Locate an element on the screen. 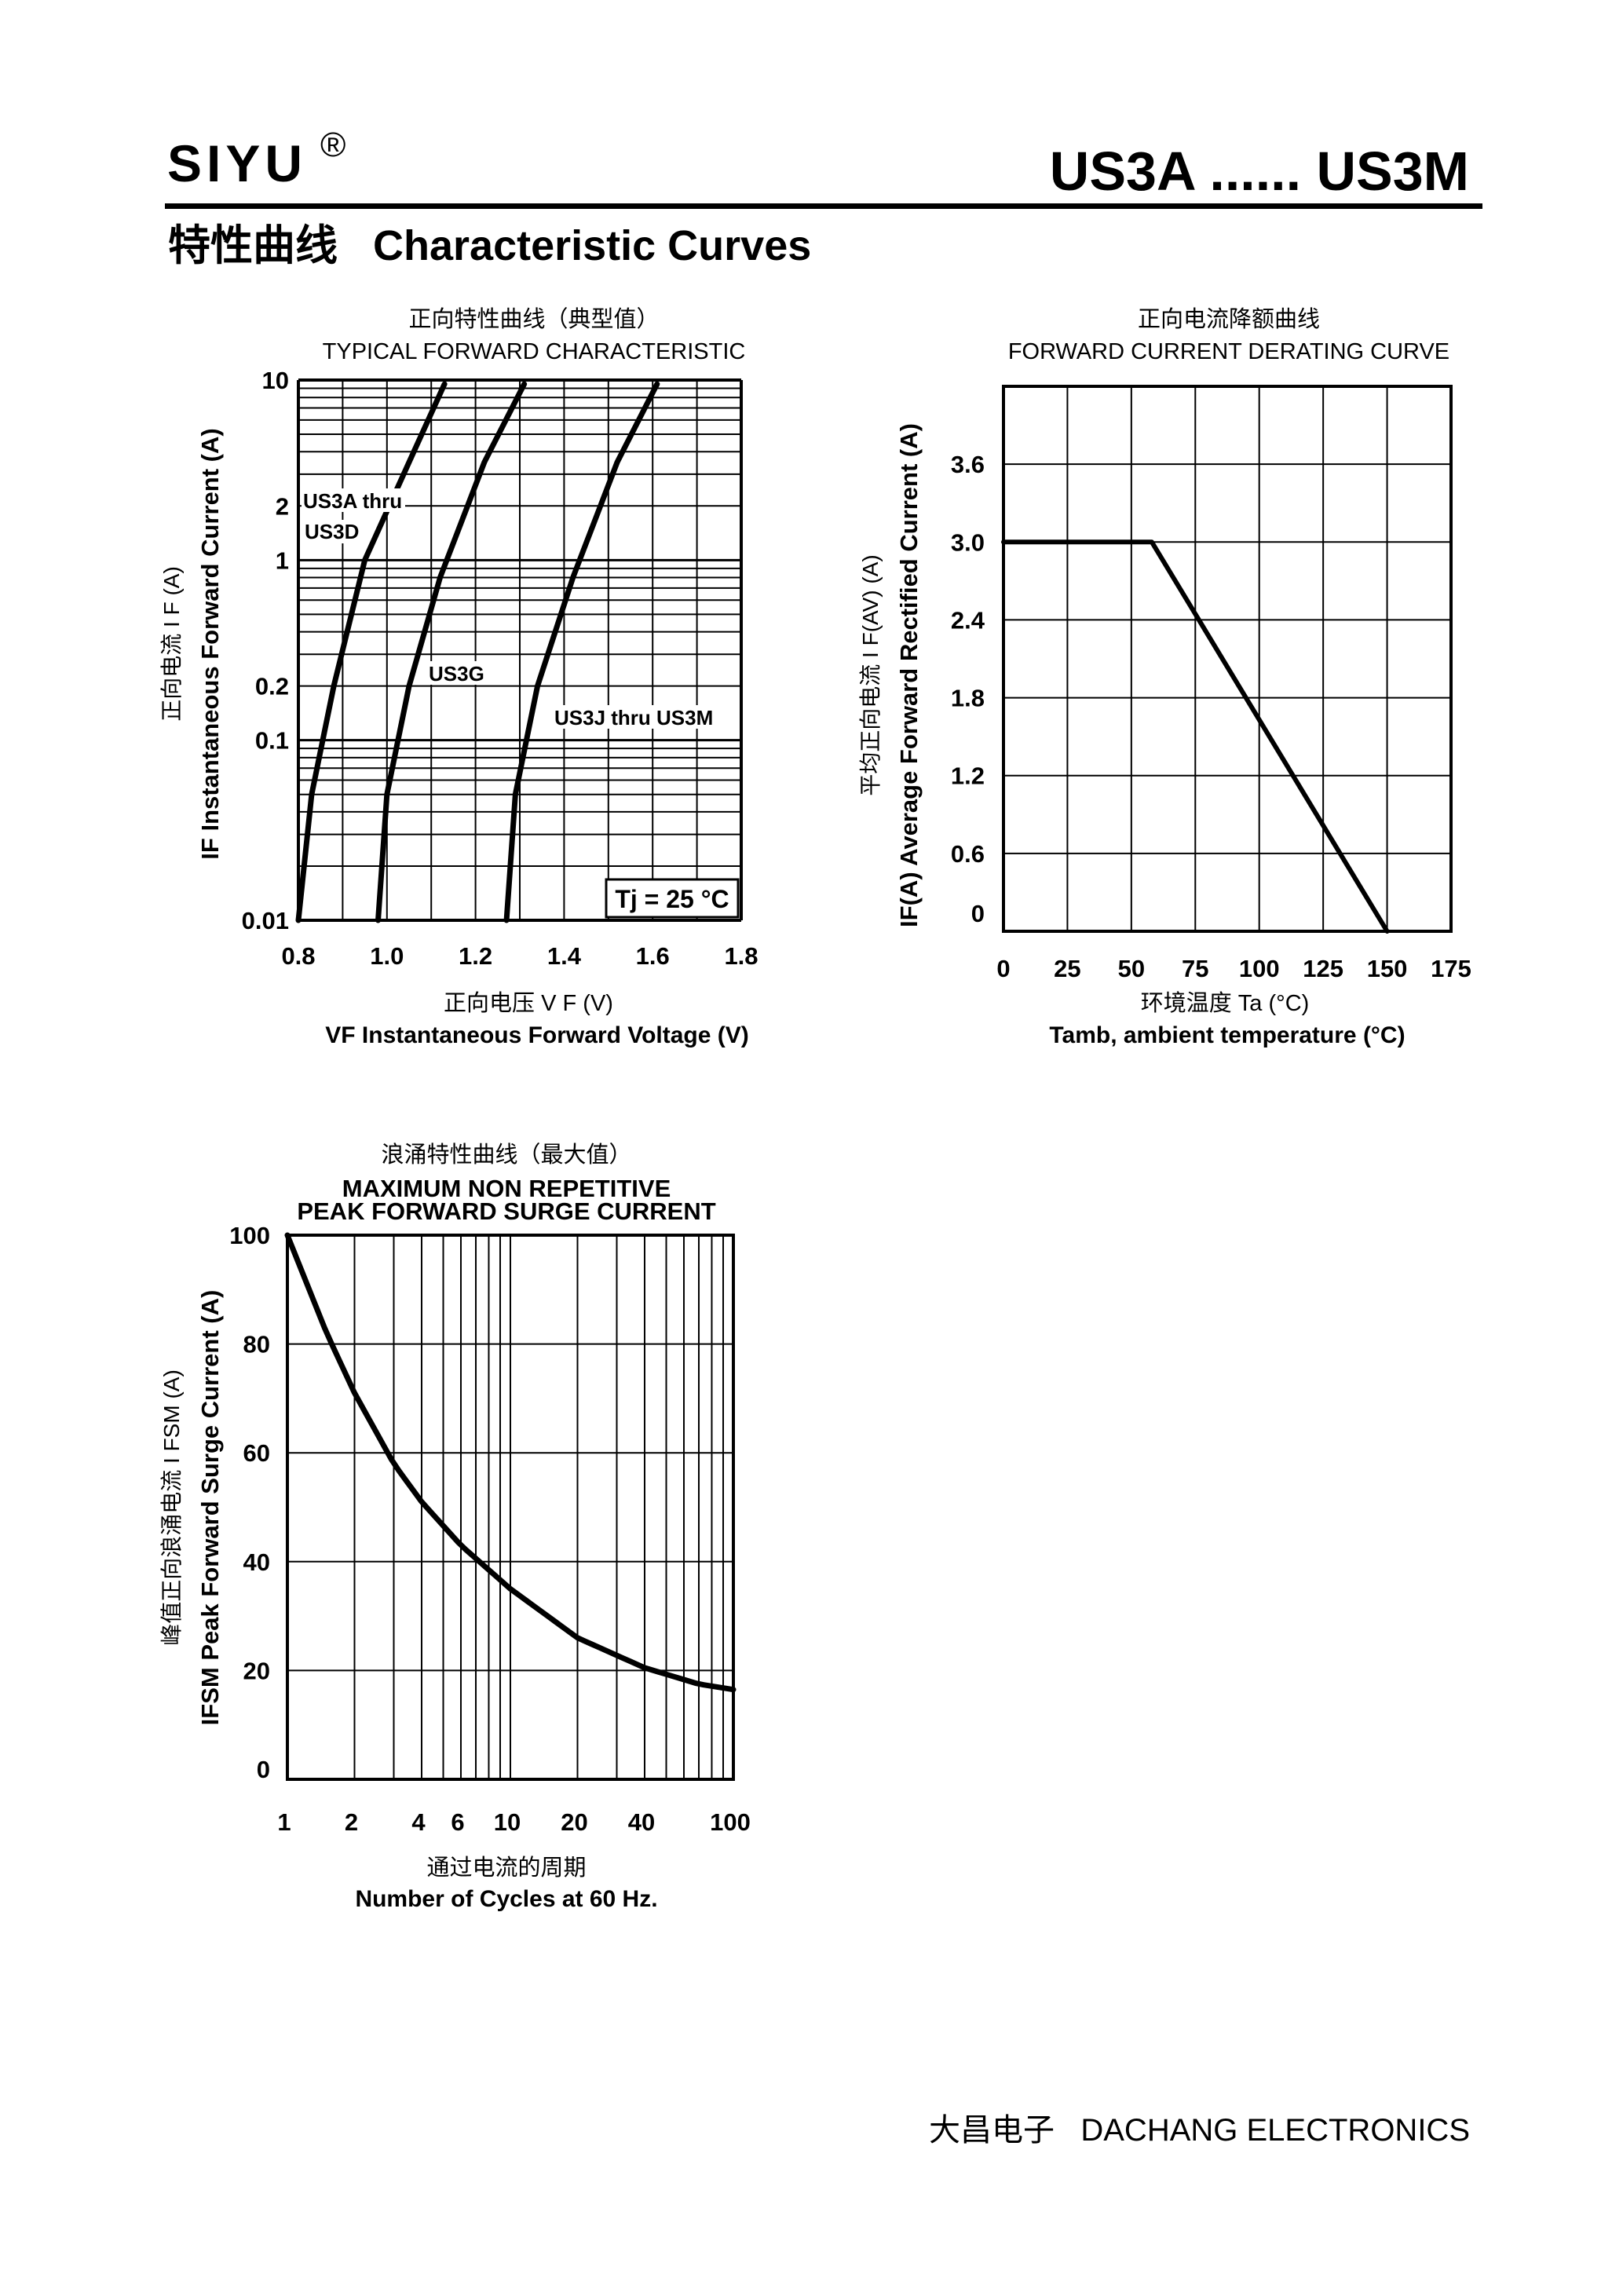 This screenshot has height=2296, width=1623. series-label-us3a-us3d: US3A thru is located at coordinates (352, 501).